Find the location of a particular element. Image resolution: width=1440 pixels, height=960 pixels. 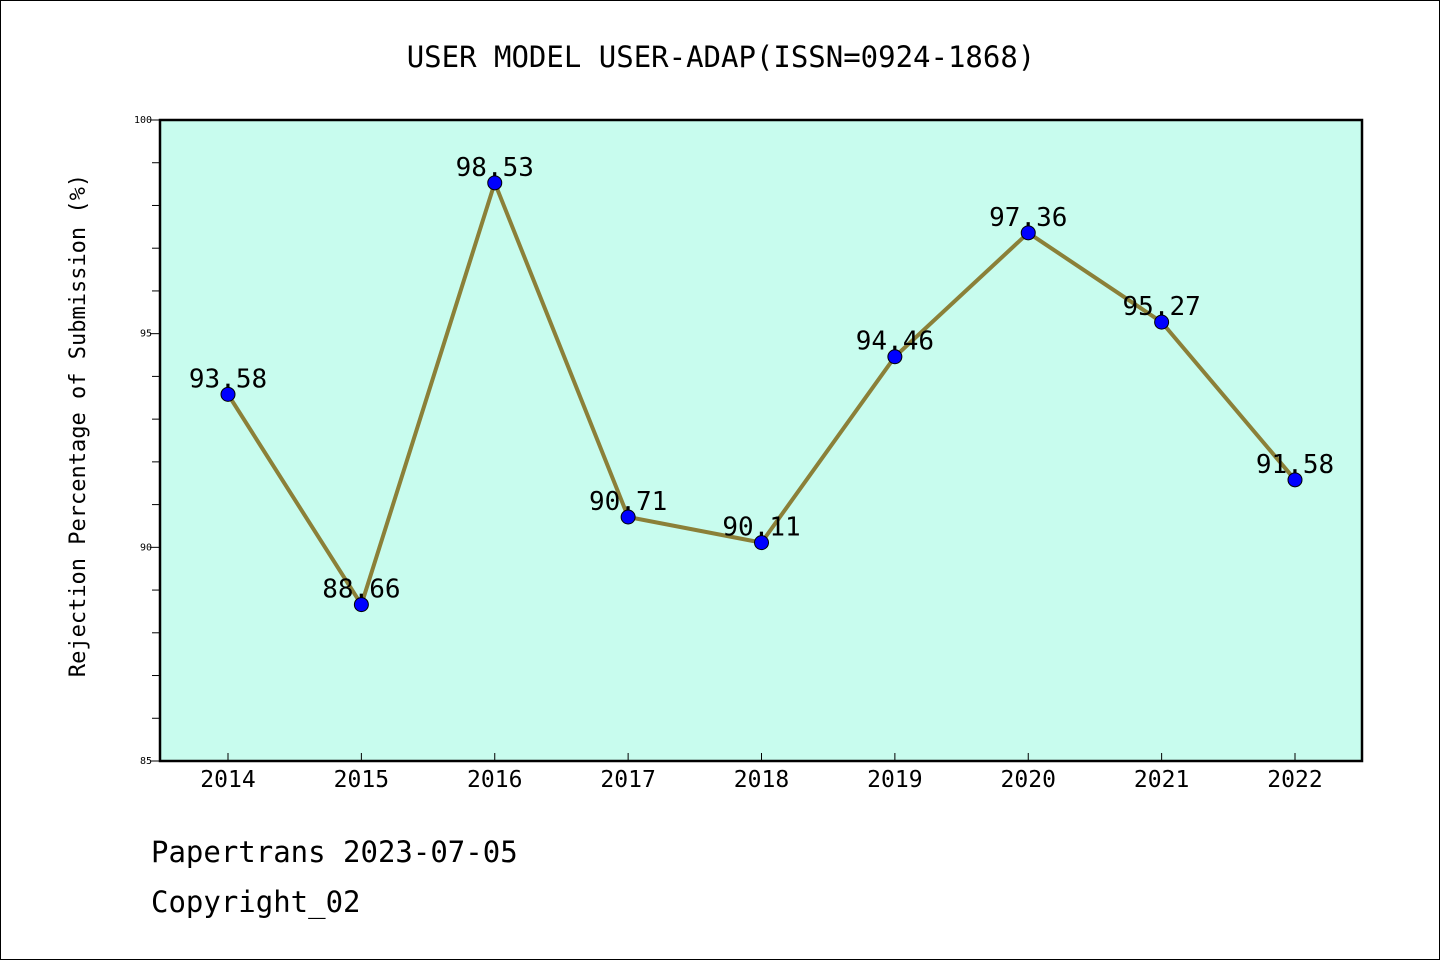

y-tick-label: 100 is located at coordinates (143, 120).